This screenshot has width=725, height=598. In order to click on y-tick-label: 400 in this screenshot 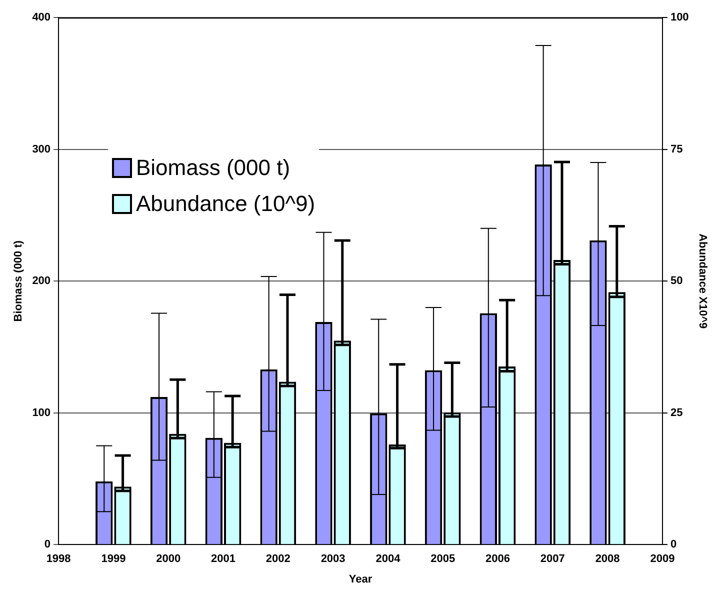, I will do `click(41, 18)`.